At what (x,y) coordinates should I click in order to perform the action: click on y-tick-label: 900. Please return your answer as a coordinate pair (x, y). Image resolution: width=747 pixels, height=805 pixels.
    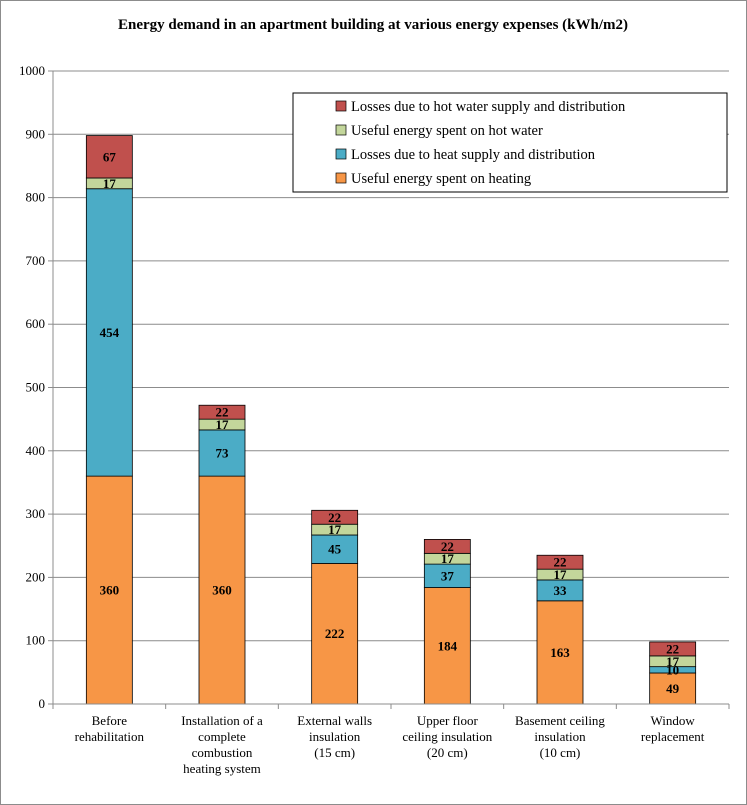
    Looking at the image, I should click on (36, 133).